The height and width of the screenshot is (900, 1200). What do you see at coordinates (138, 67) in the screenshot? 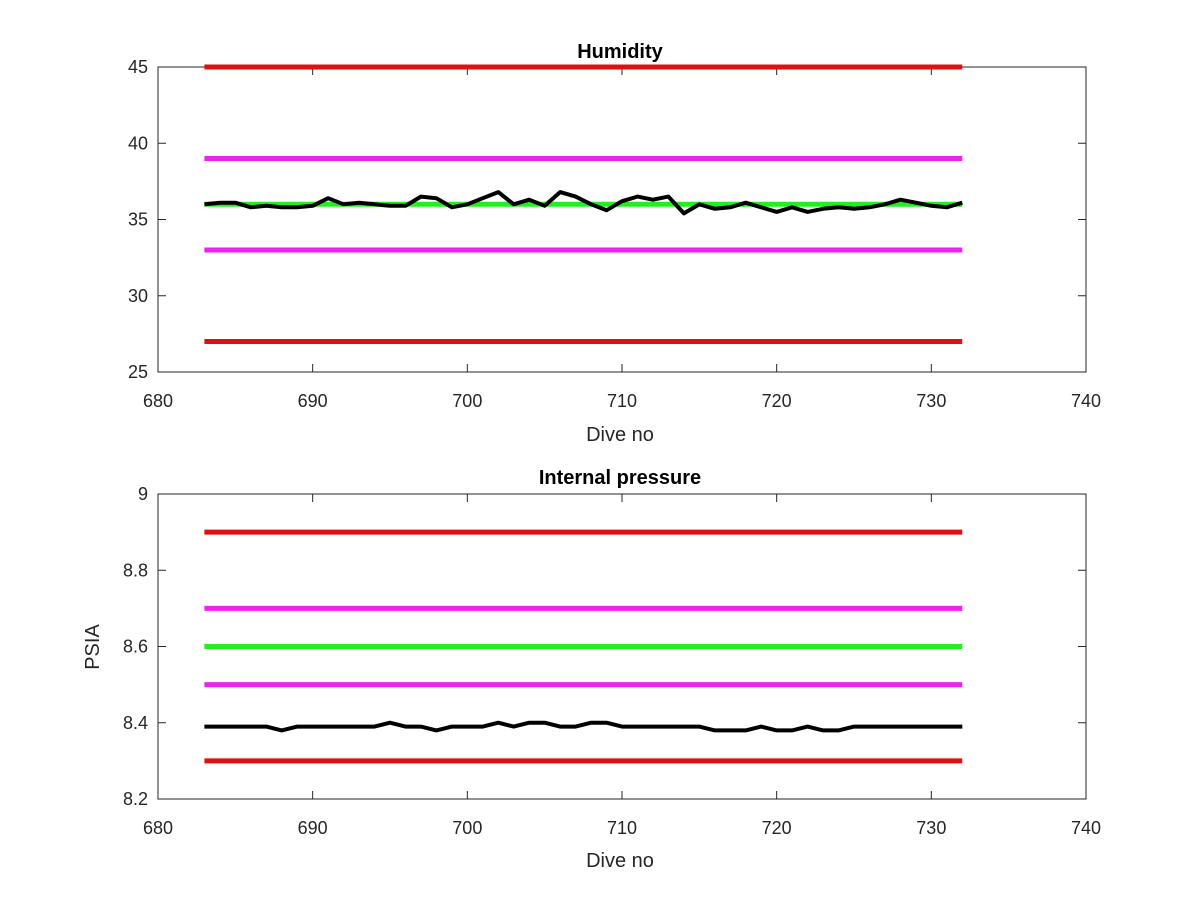
I see `y-tick-label: 45` at bounding box center [138, 67].